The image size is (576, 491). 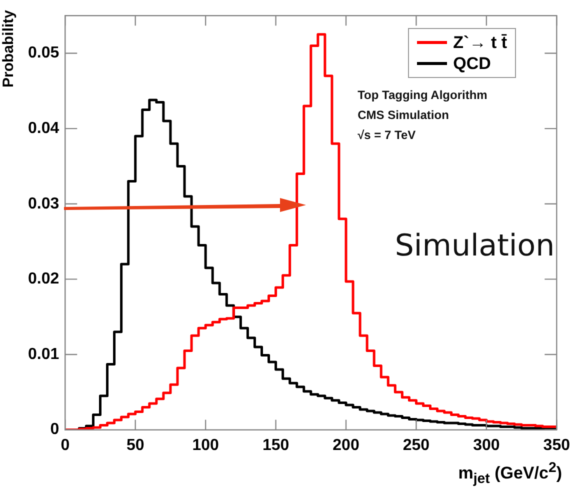 What do you see at coordinates (416, 445) in the screenshot?
I see `x-tick-label: 250` at bounding box center [416, 445].